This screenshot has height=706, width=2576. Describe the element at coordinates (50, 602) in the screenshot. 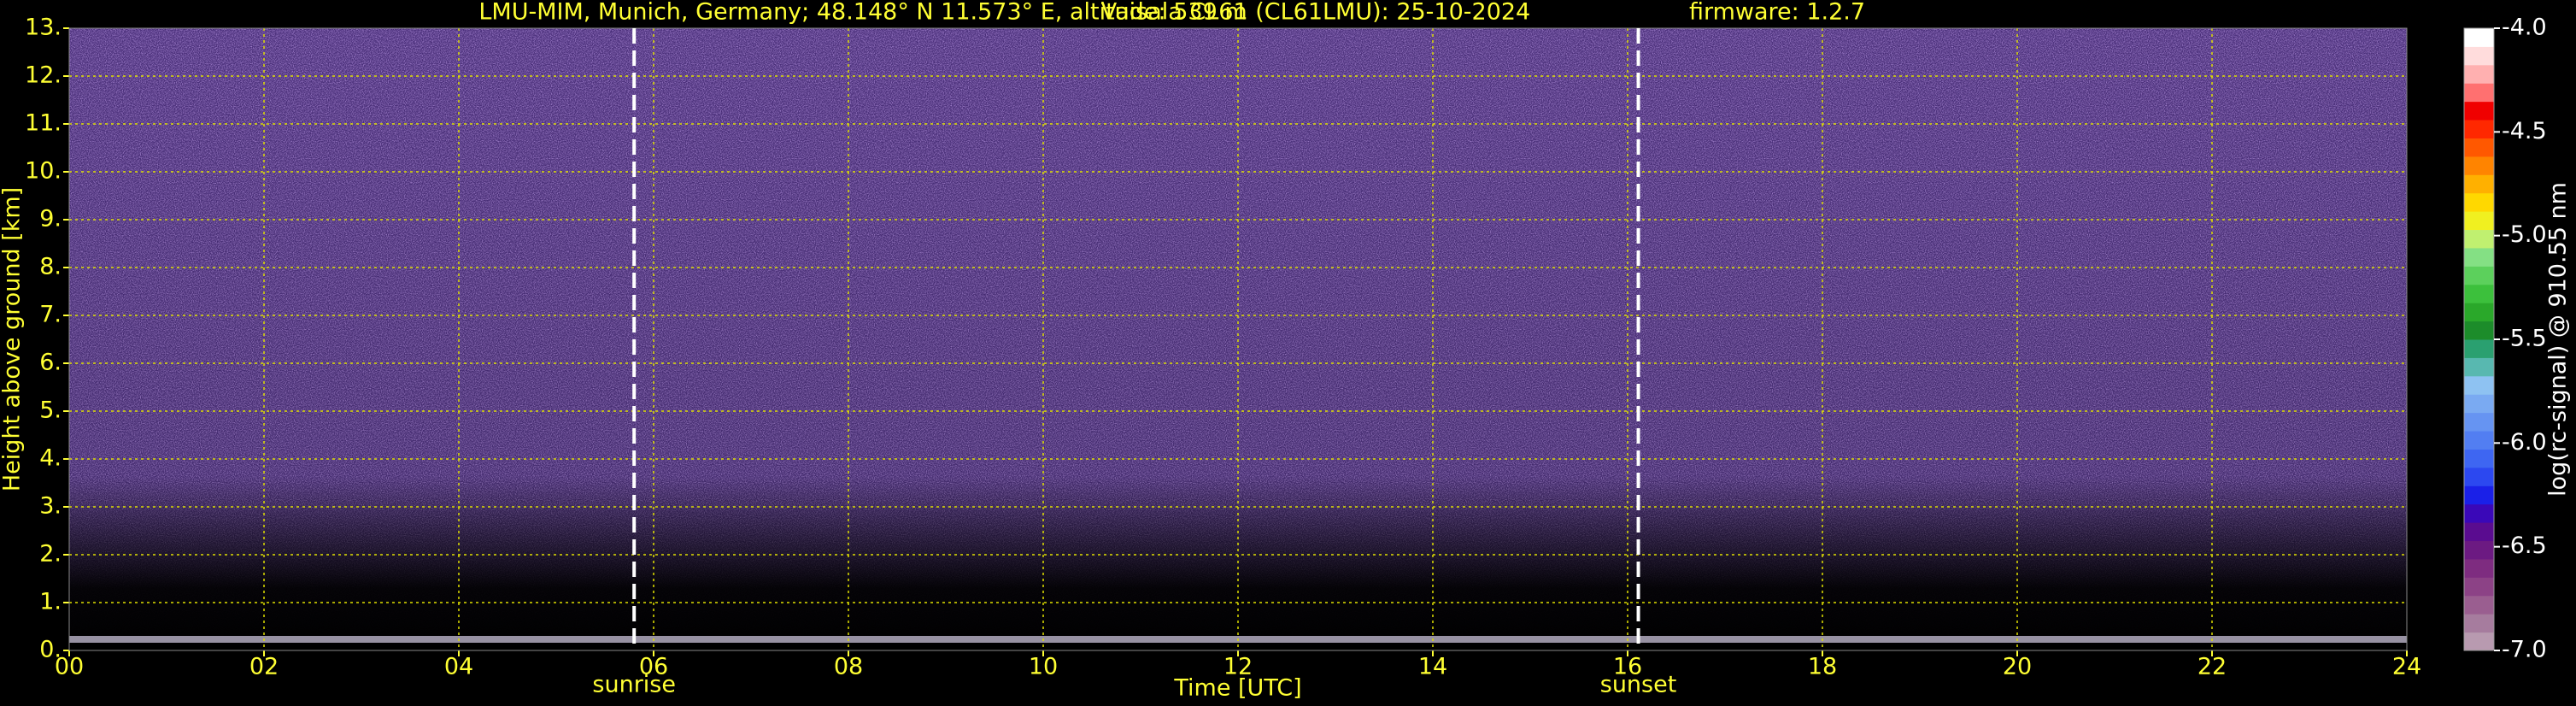

I see `y-tick-label: 1.` at that location.